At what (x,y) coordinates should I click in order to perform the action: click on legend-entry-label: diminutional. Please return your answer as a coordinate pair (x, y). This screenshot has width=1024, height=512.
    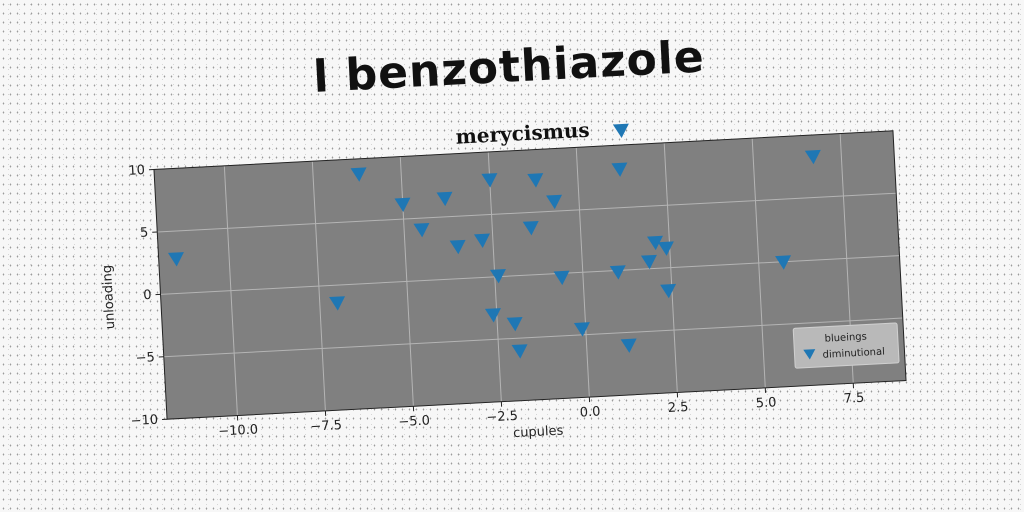
    Looking at the image, I should click on (853, 354).